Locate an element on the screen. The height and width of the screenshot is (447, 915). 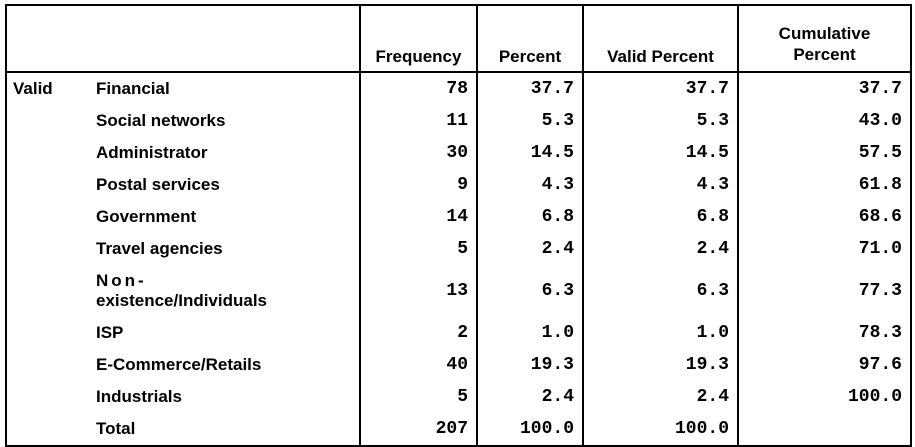
valid-percent-cell: 1.0 is located at coordinates (660, 333).